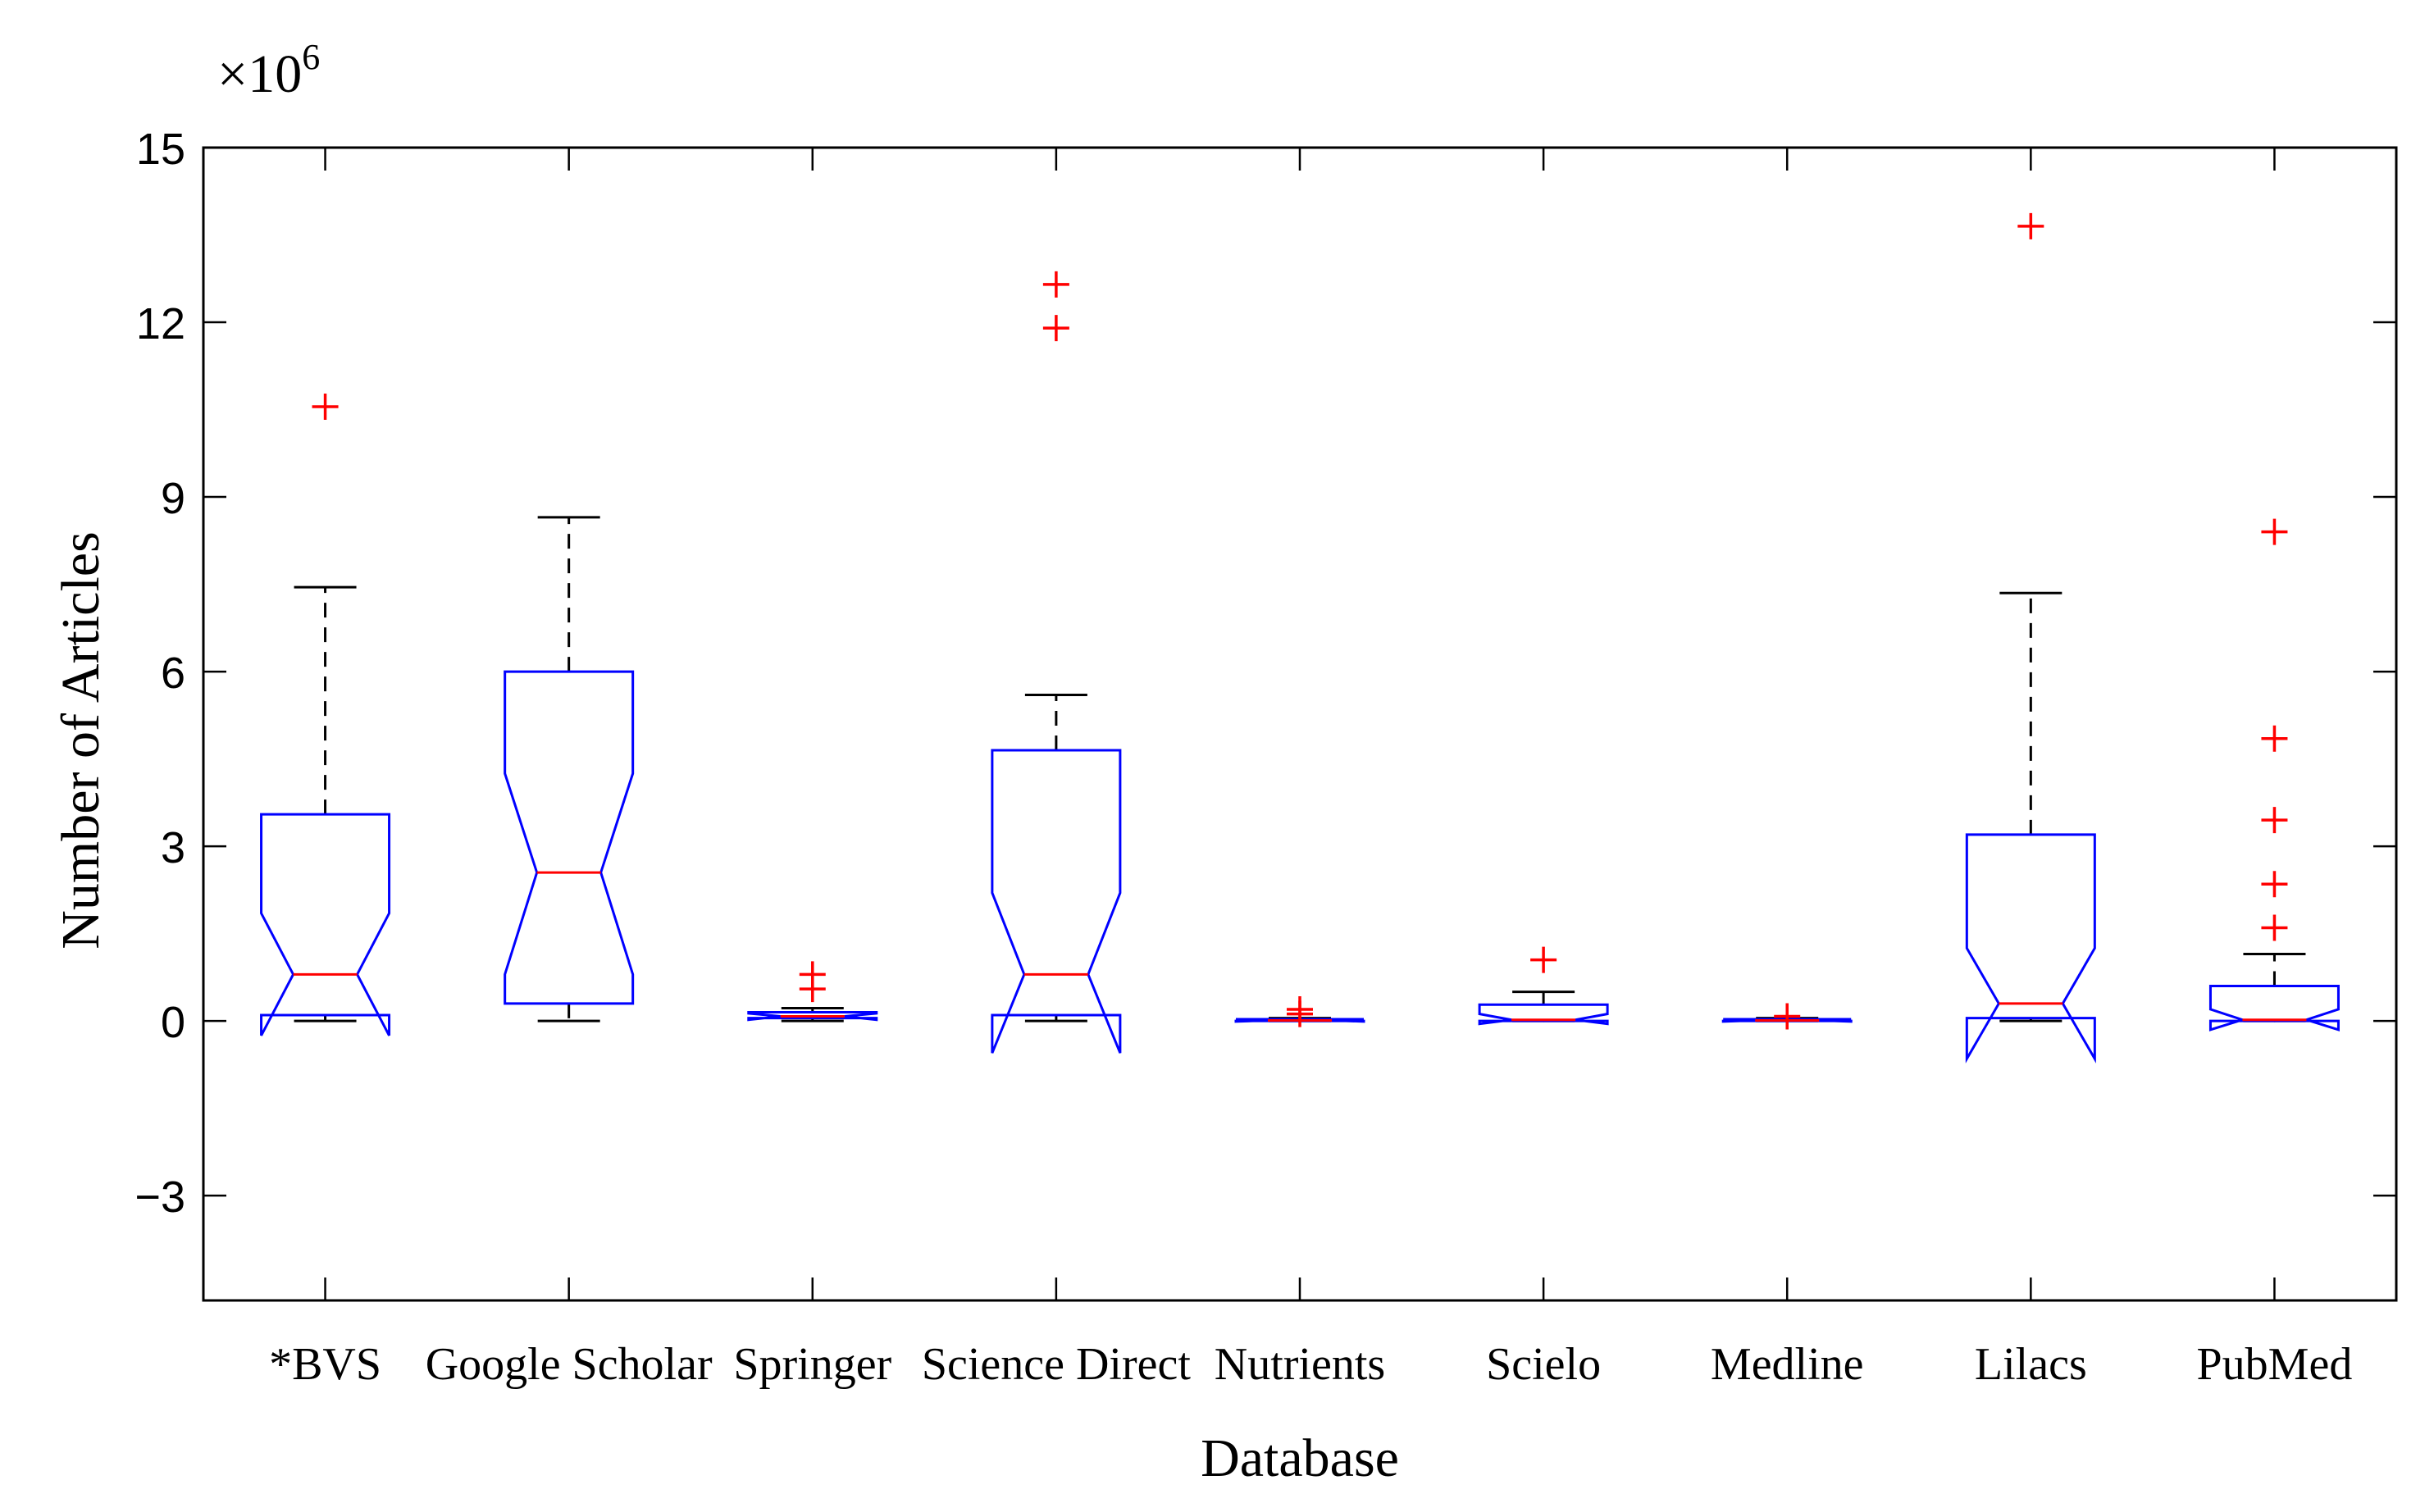  What do you see at coordinates (259, 74) in the screenshot?
I see `multiplier-base: ×10` at bounding box center [259, 74].